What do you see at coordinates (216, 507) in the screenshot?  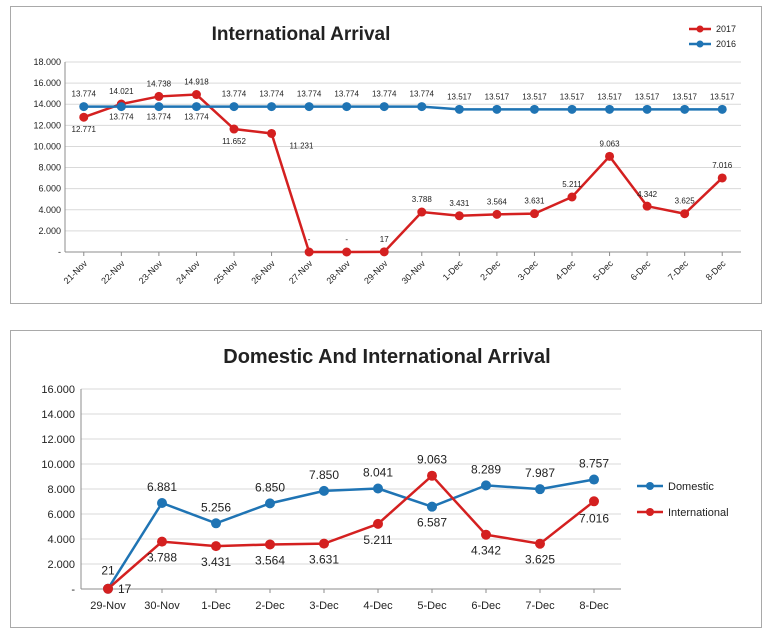 I see `data-label-domestic: 5.256` at bounding box center [216, 507].